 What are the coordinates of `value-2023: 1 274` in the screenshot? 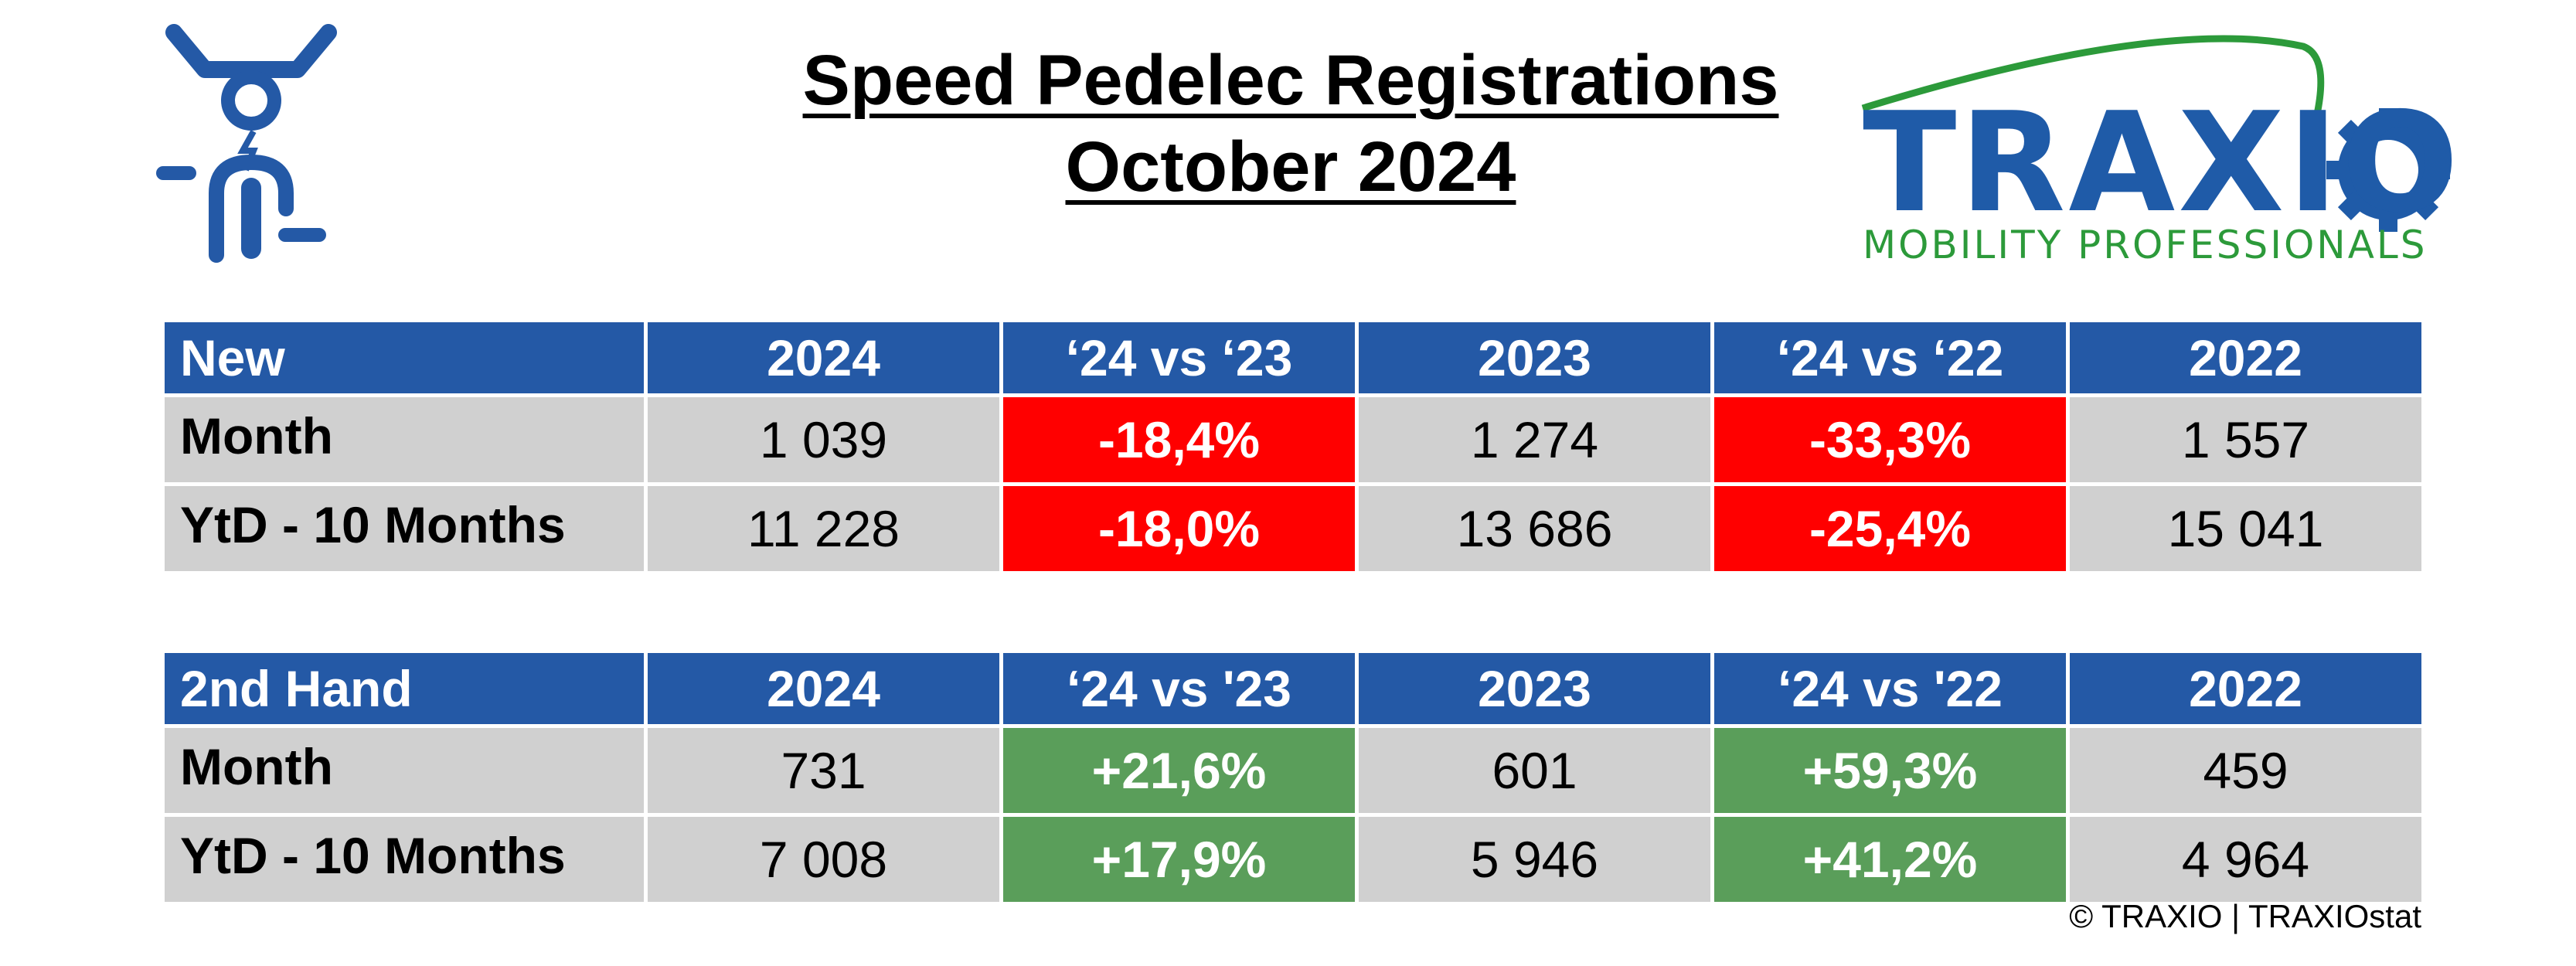 It's located at (1534, 439).